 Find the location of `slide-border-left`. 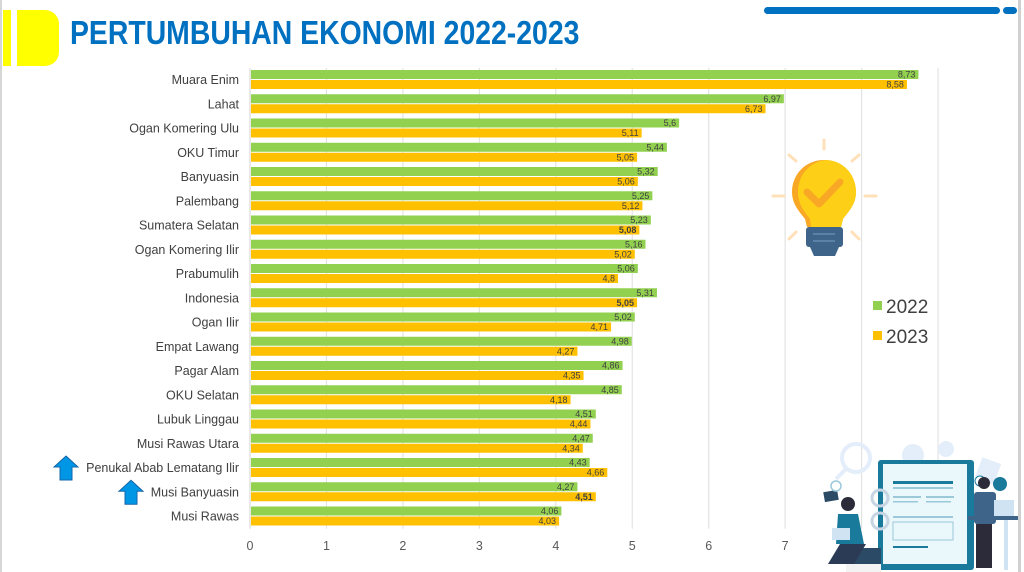

slide-border-left is located at coordinates (1, 286).